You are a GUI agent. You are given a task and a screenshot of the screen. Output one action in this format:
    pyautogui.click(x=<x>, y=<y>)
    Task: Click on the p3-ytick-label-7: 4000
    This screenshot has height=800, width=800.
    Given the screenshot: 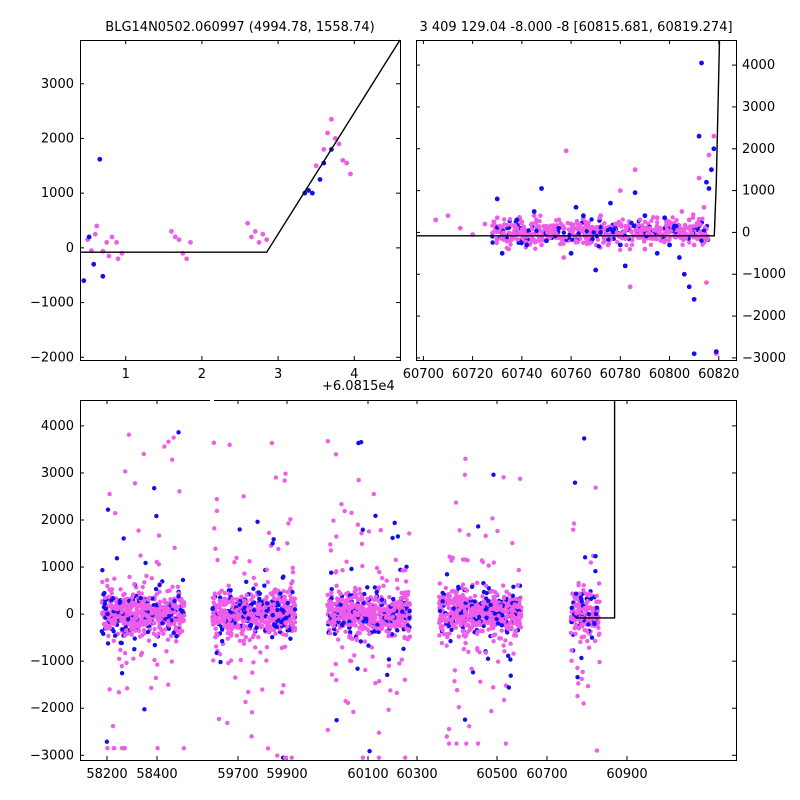 What is the action you would take?
    pyautogui.click(x=57, y=426)
    